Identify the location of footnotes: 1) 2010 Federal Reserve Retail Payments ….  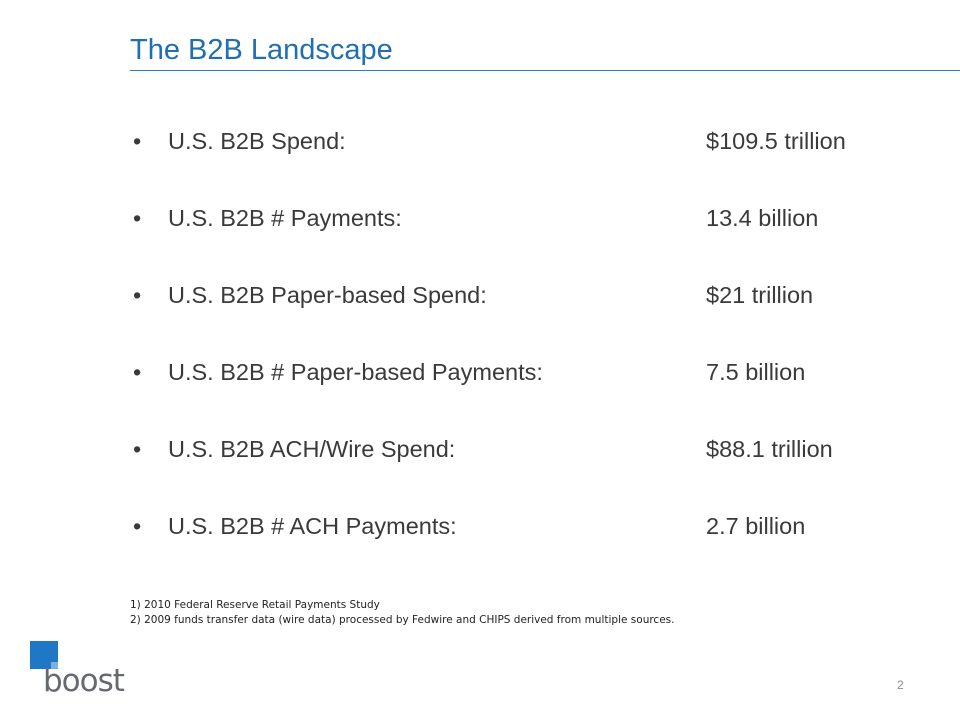
(402, 613).